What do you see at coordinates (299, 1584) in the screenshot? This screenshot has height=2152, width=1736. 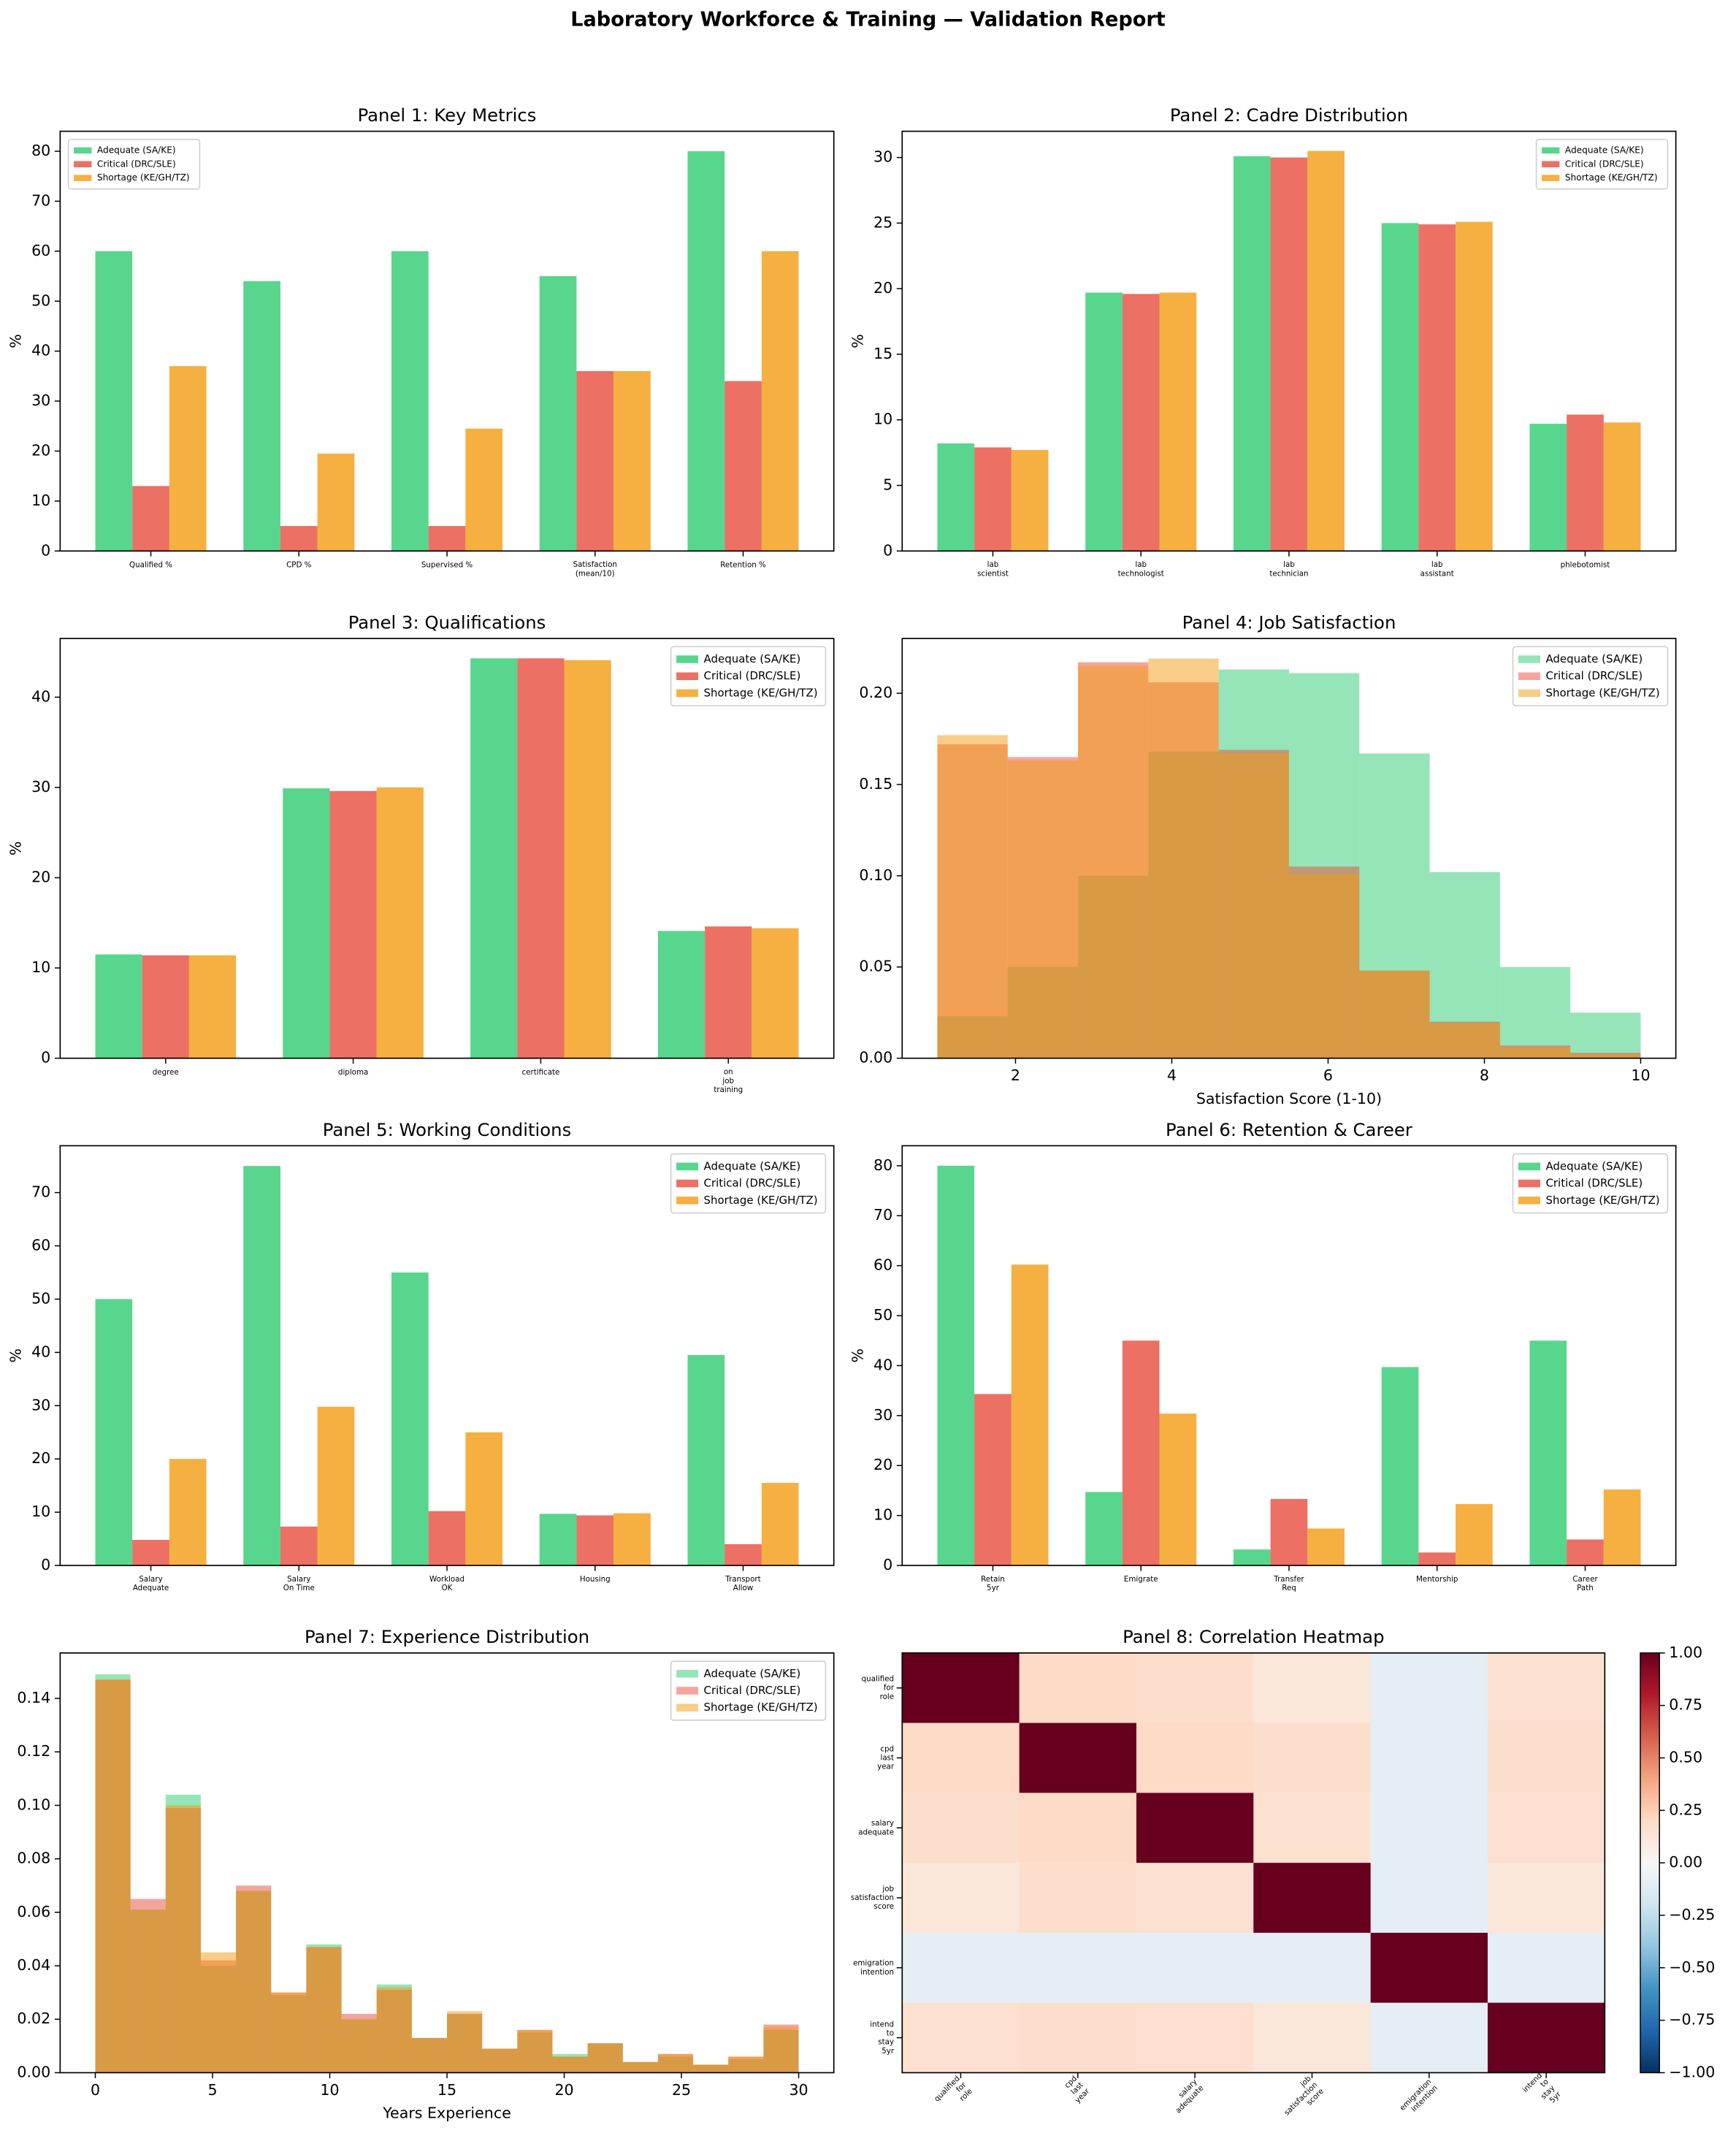 I see `x-tick-label: Salary On Time` at bounding box center [299, 1584].